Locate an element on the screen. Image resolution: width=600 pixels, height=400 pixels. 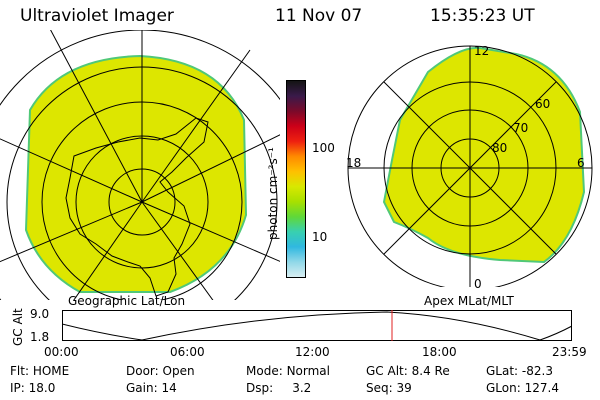
colorbar-tick-100: 100 is located at coordinates (323, 148).